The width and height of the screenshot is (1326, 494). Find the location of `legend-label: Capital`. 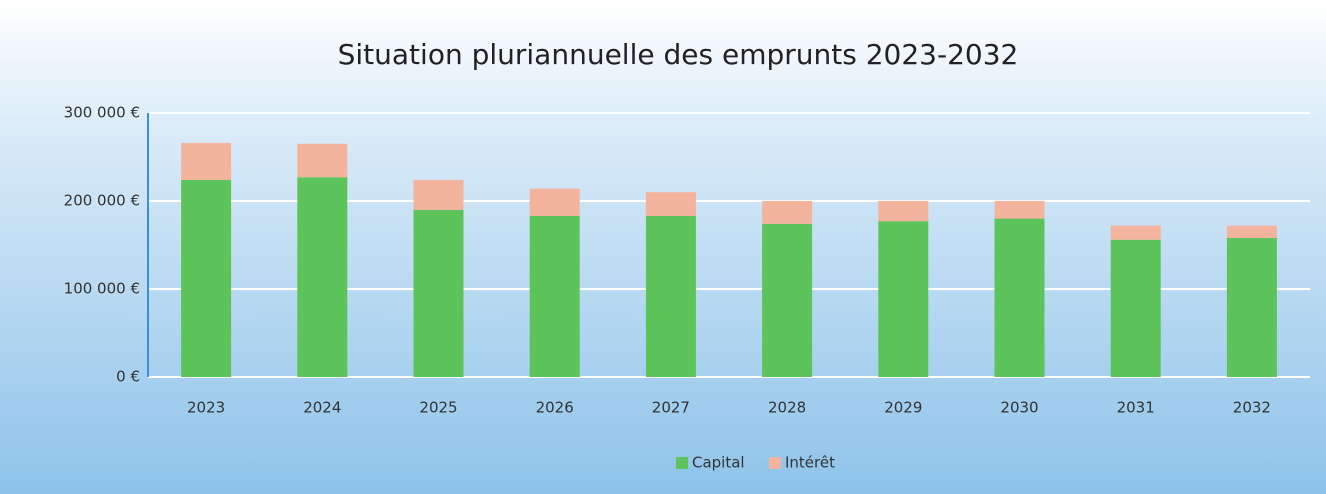

legend-label: Capital is located at coordinates (718, 463).